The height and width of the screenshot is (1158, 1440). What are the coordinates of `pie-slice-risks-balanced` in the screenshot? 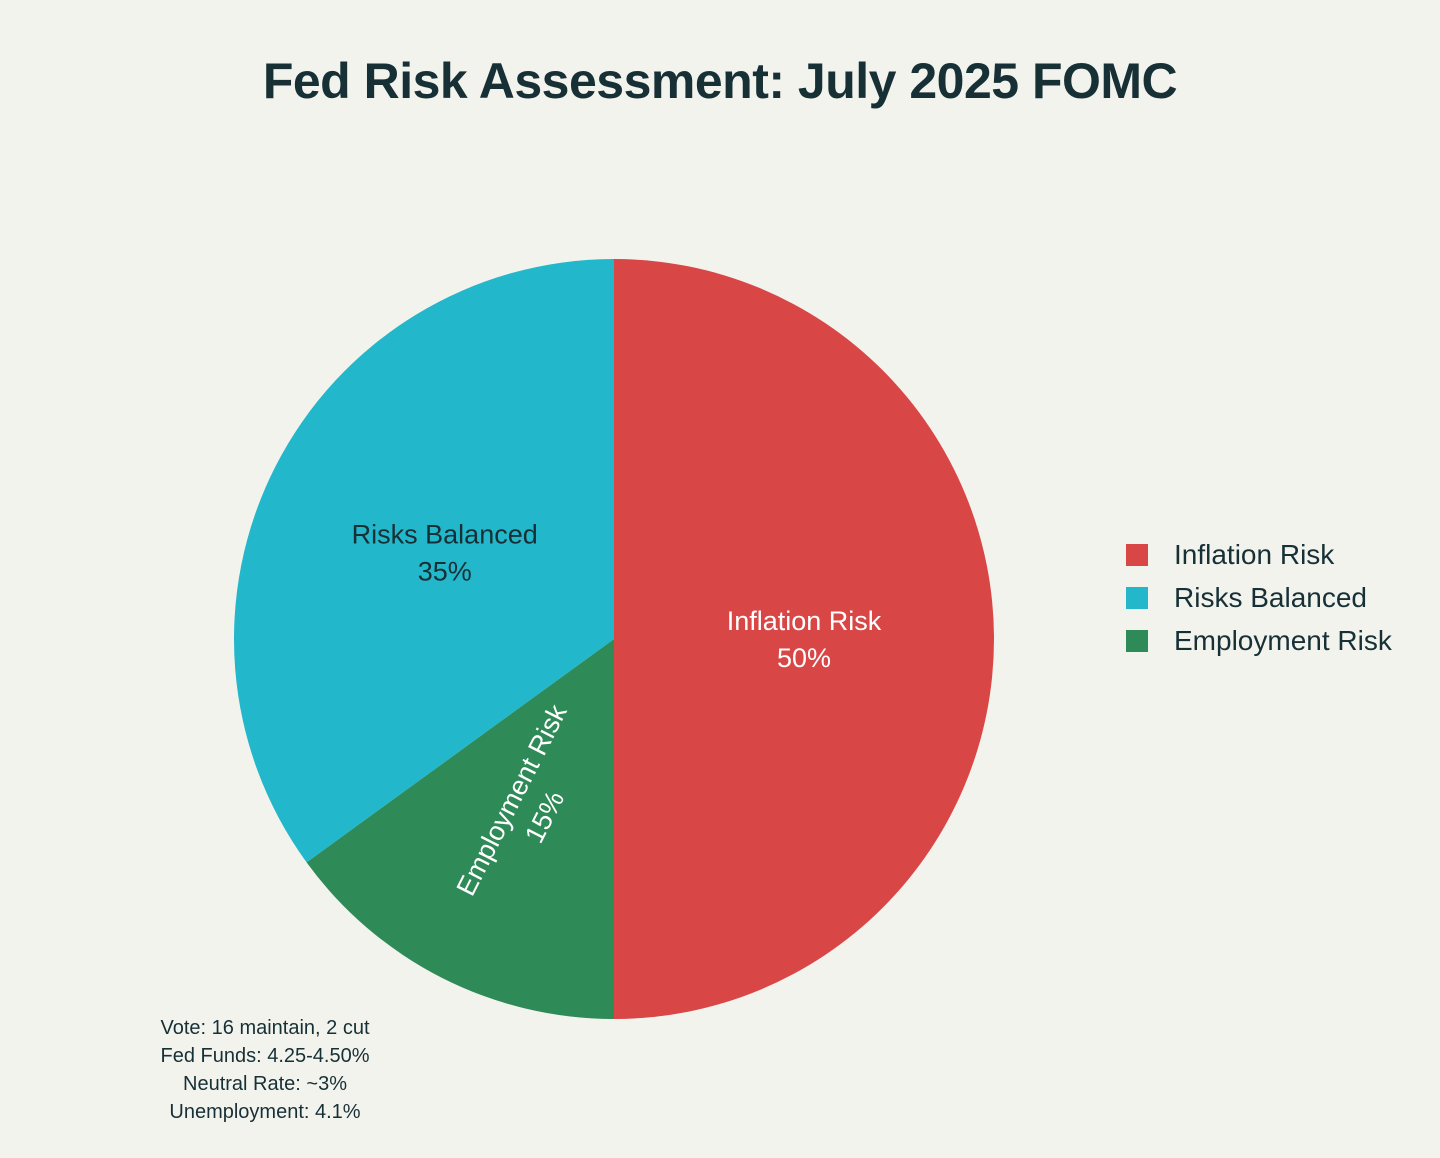 It's located at (423, 561).